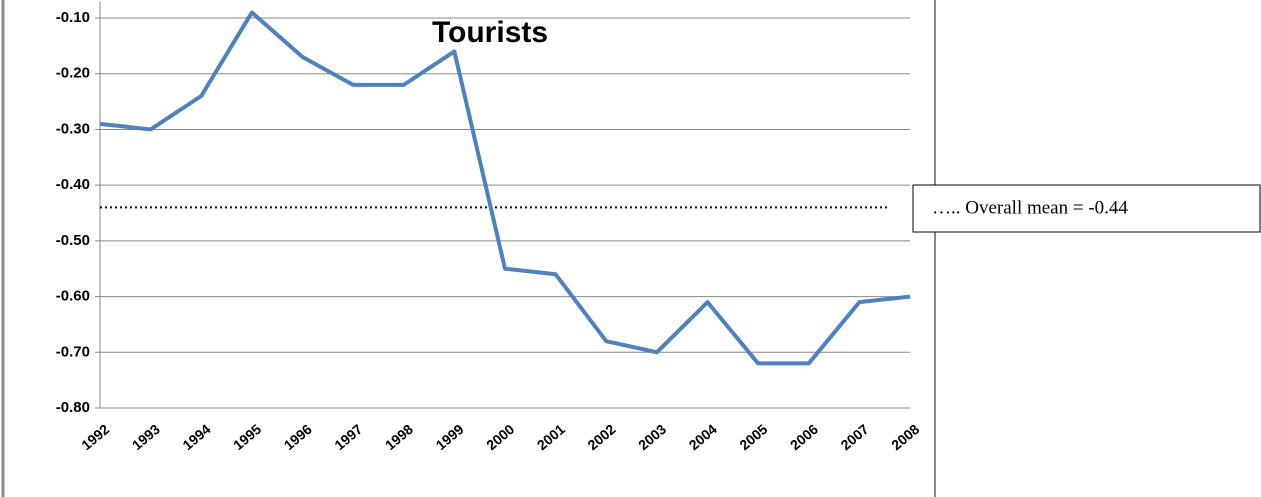 This screenshot has width=1261, height=497. Describe the element at coordinates (73, 184) in the screenshot. I see `y-tick-label: -0.40` at that location.